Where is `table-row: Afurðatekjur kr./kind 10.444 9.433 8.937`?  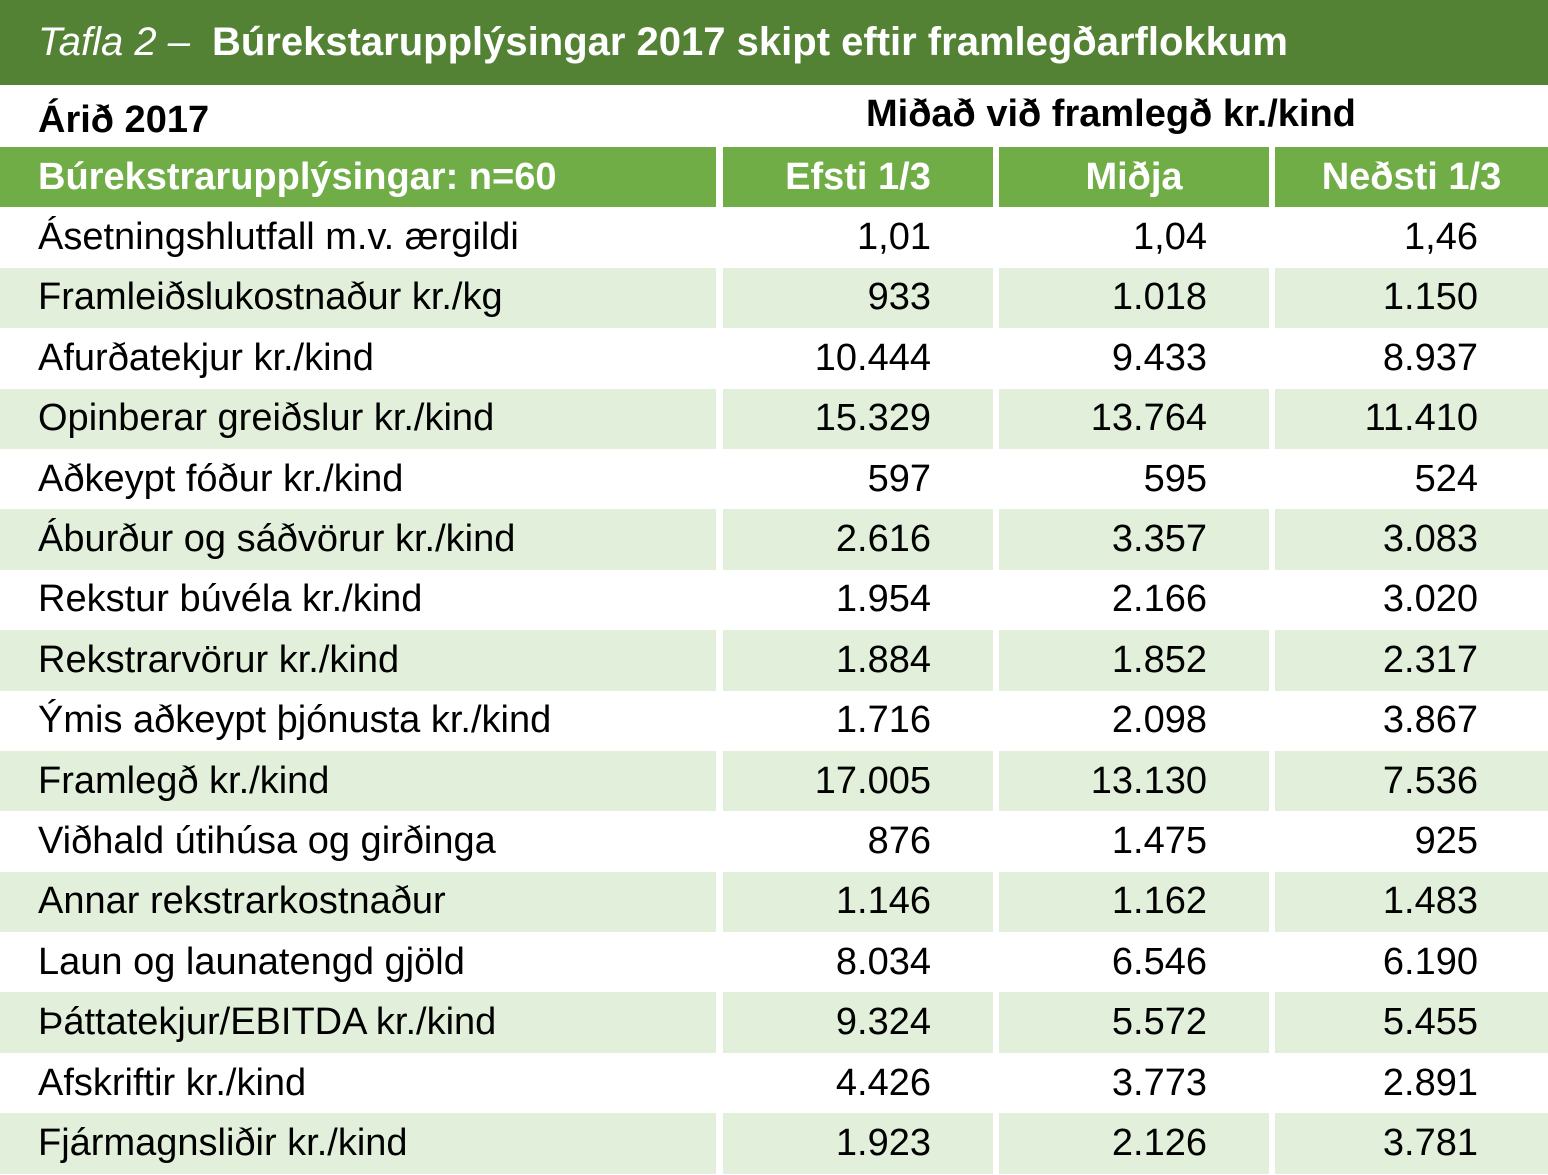 table-row: Afurðatekjur kr./kind 10.444 9.433 8.937 is located at coordinates (774, 358).